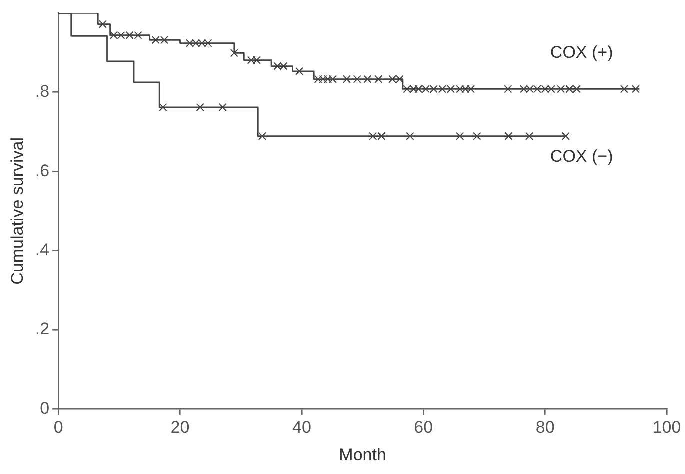 Image resolution: width=685 pixels, height=474 pixels. What do you see at coordinates (59, 428) in the screenshot?
I see `x-tick-label: 0` at bounding box center [59, 428].